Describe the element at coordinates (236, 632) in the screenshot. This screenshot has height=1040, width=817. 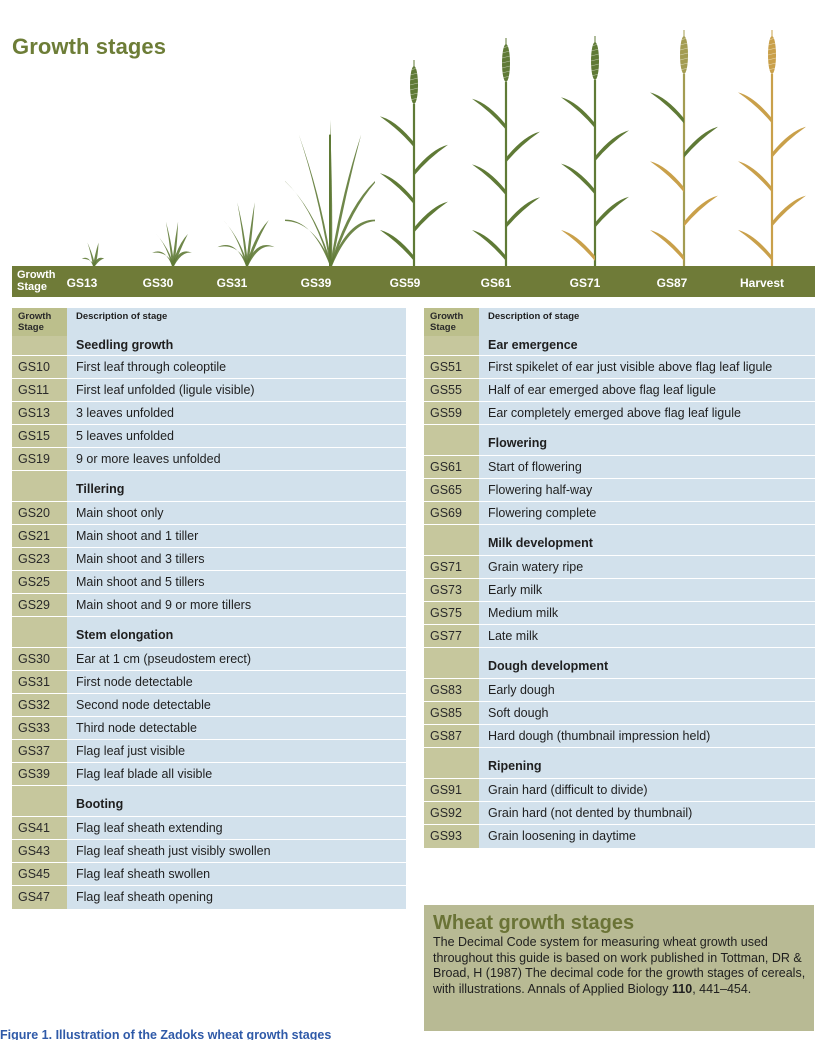
I see `group-heading: Stem elongation` at that location.